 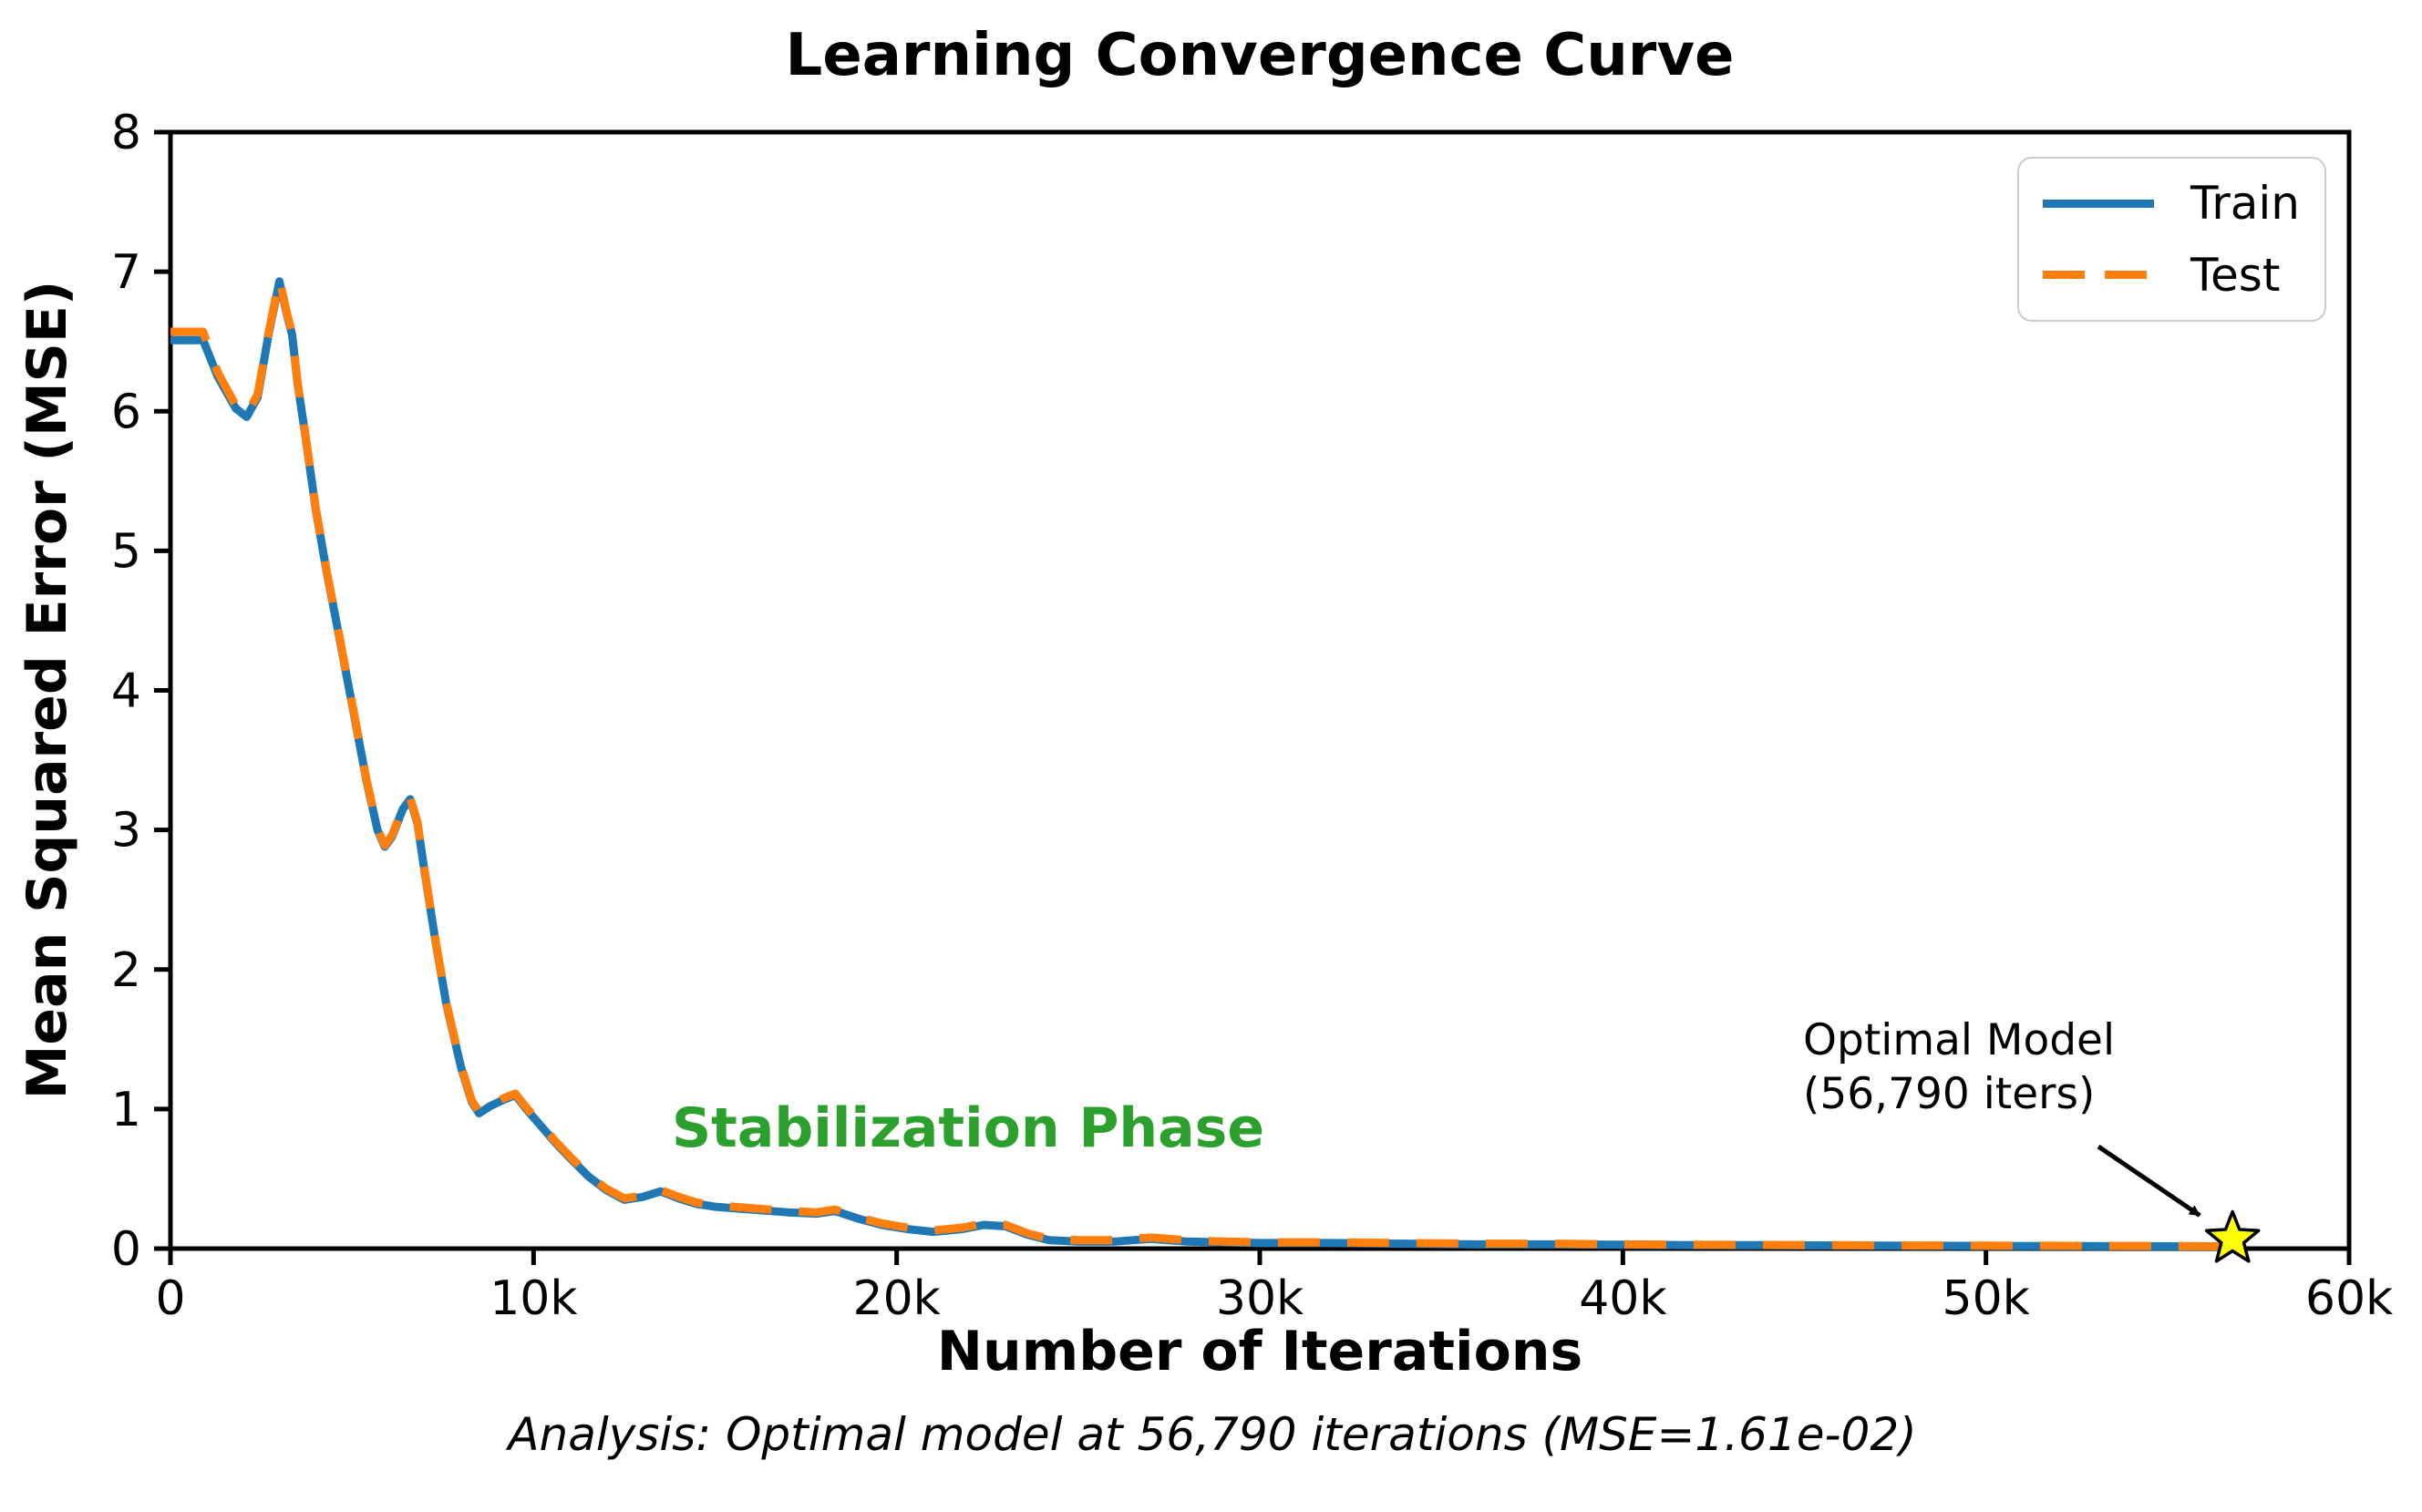 What do you see at coordinates (126, 1249) in the screenshot?
I see `y-tick-label: 0` at bounding box center [126, 1249].